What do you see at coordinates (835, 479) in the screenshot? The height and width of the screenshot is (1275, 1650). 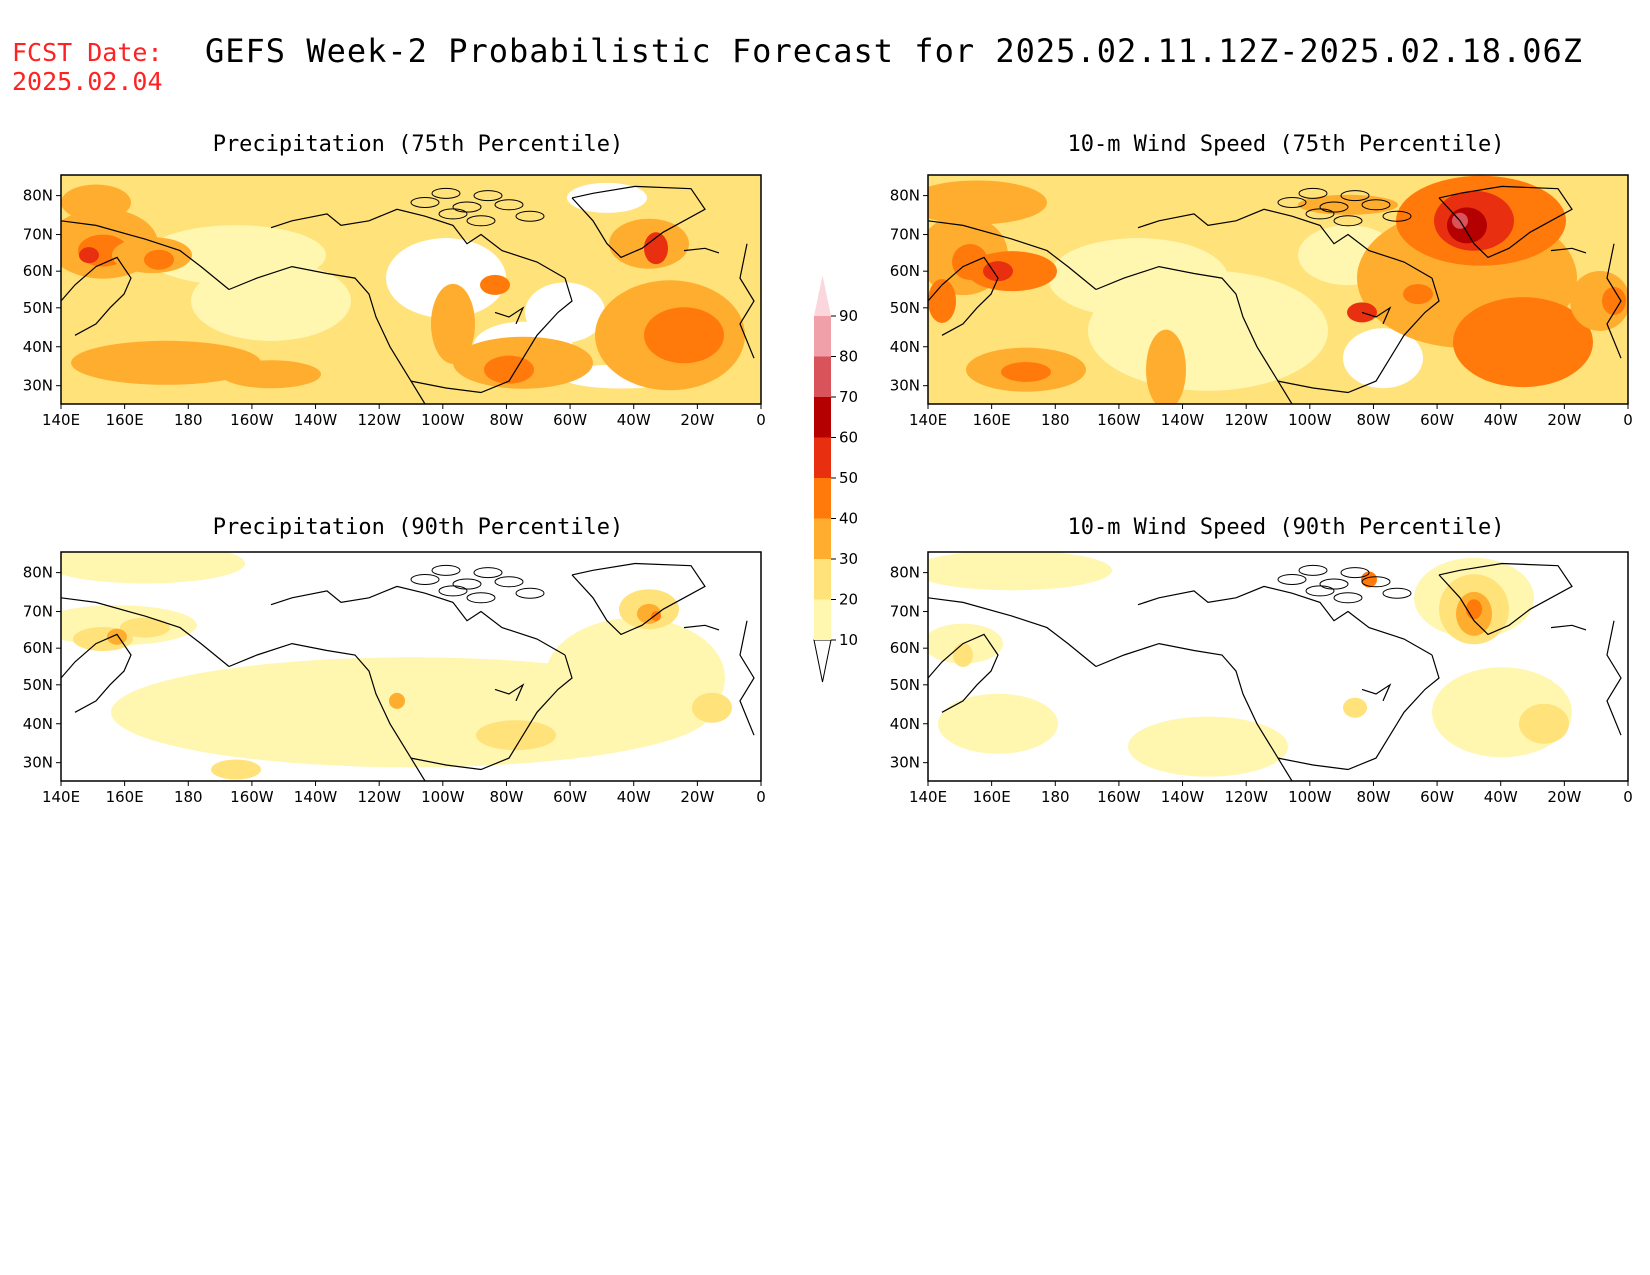 I see `colorbar: 10 20 30 40 50 60 70 80 90` at bounding box center [835, 479].